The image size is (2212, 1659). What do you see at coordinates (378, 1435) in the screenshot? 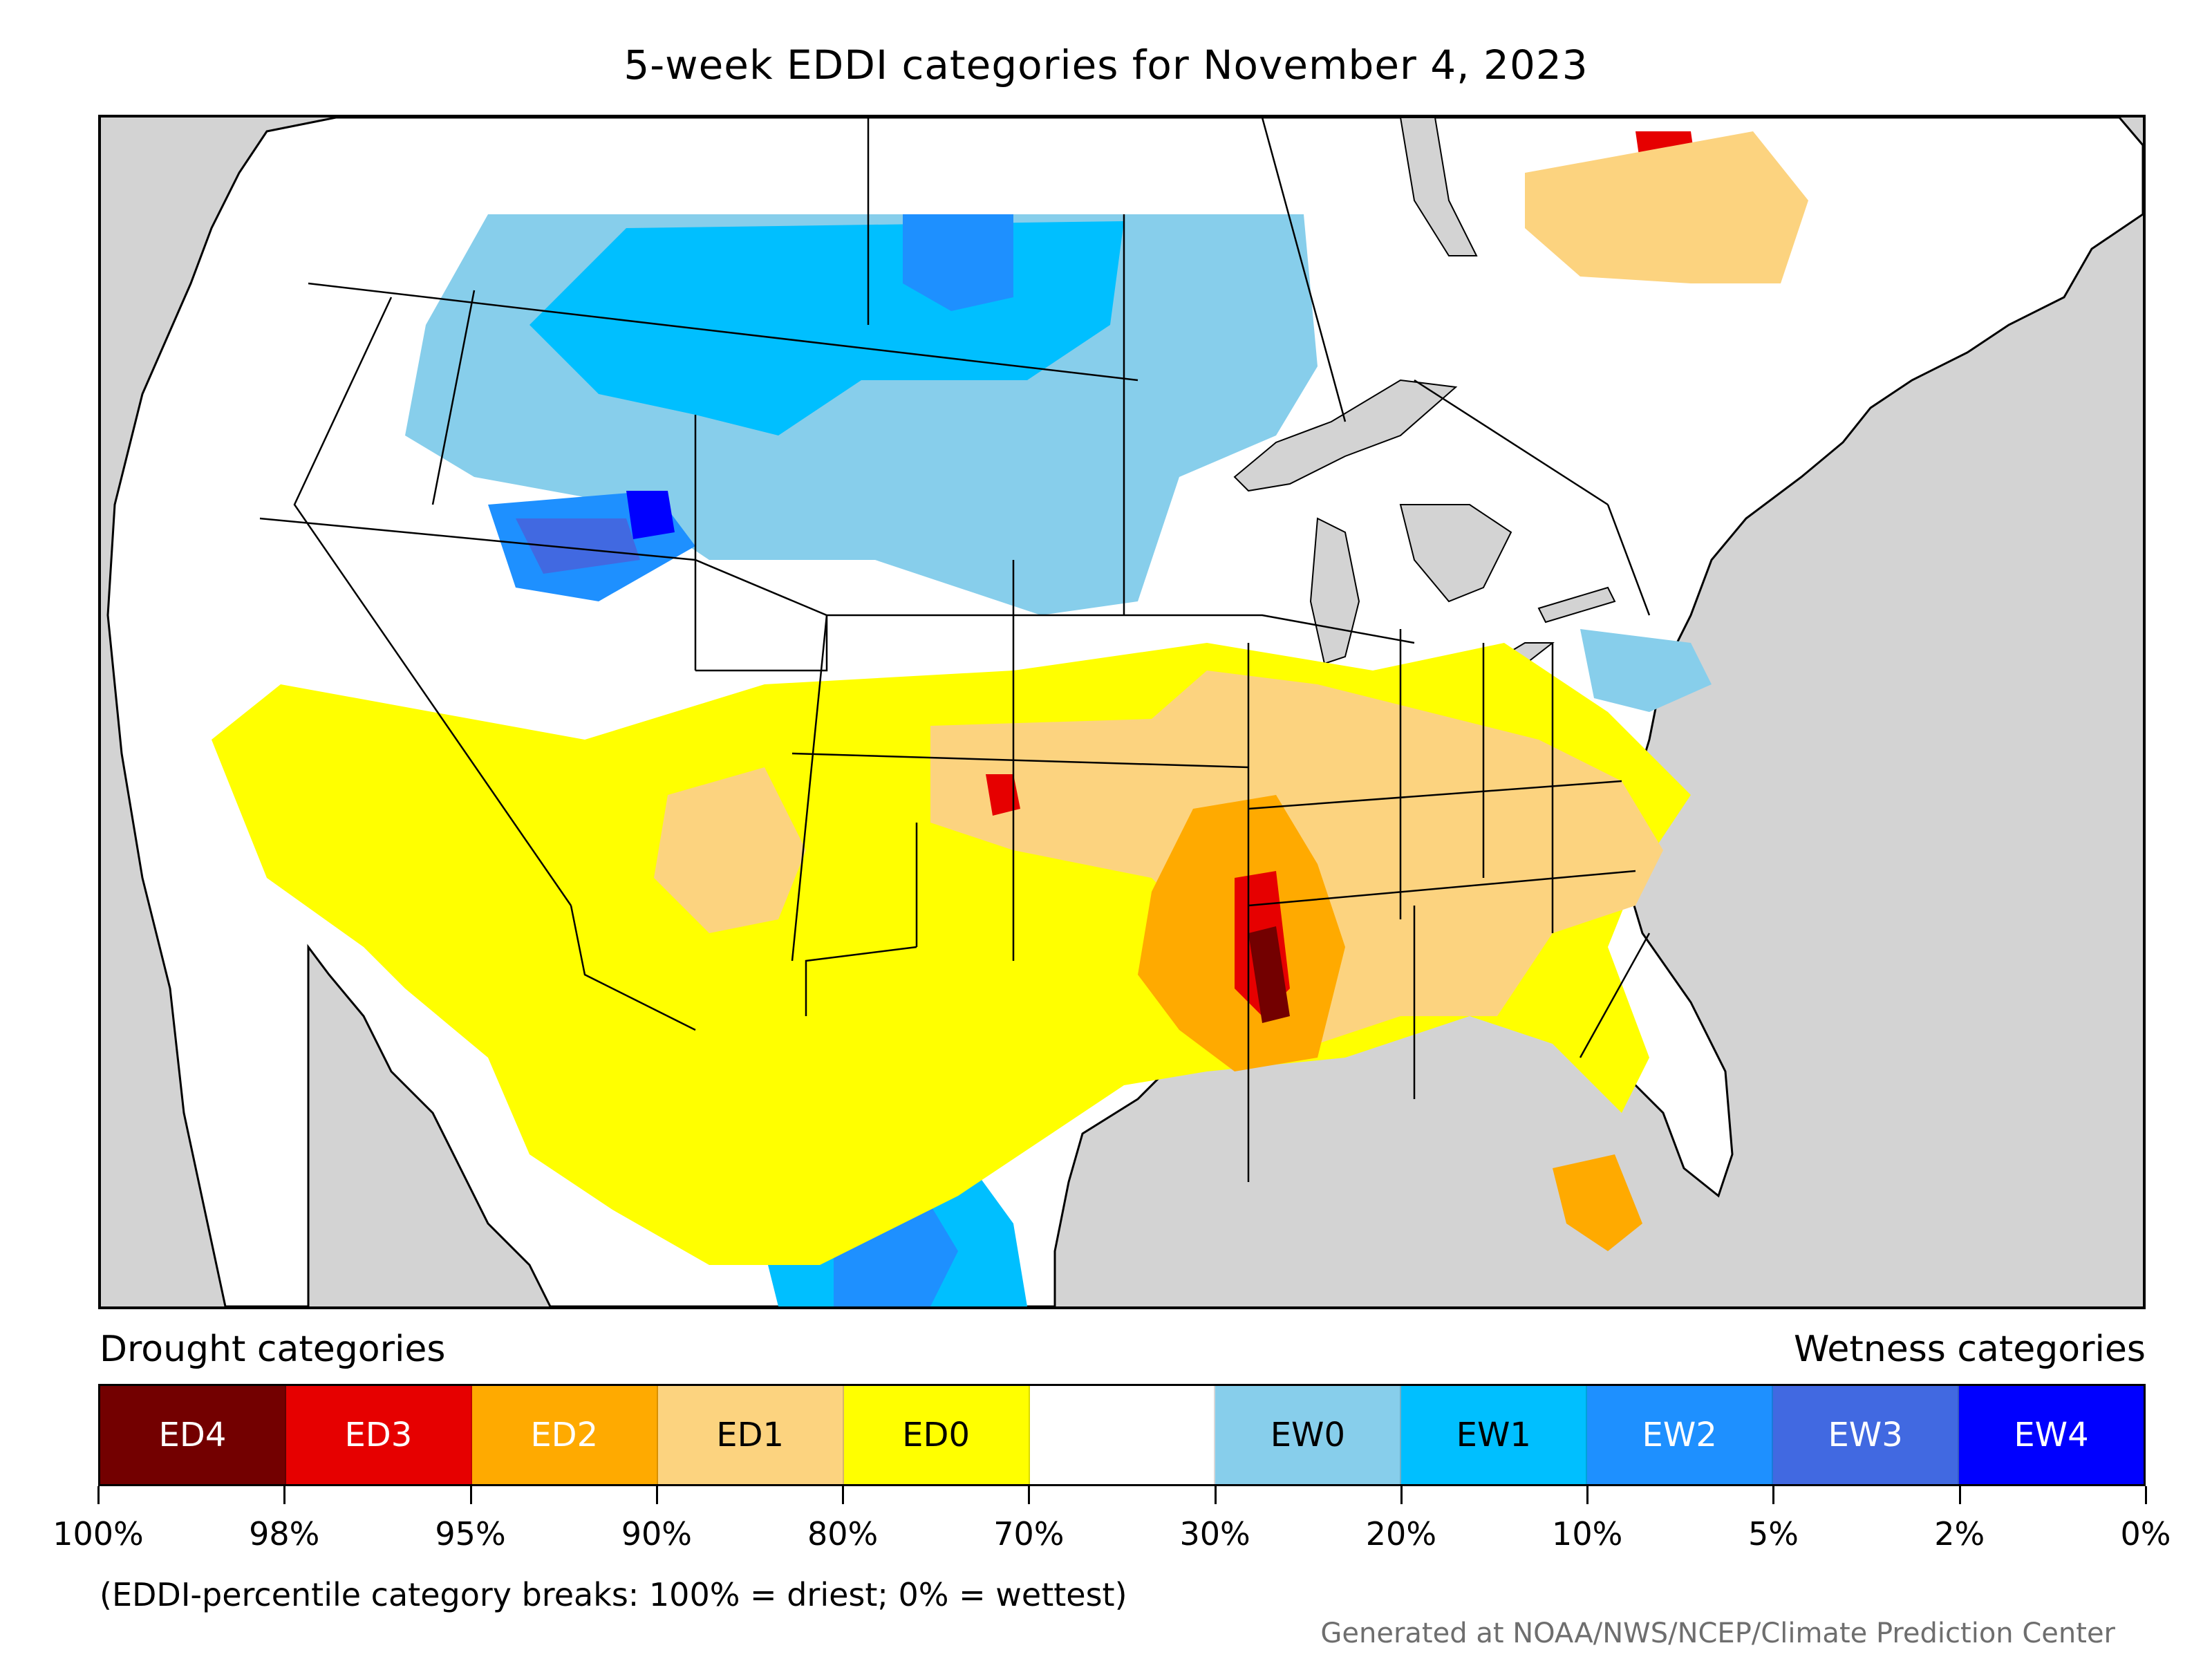
I see `legend-cell-ed3: ED3` at bounding box center [378, 1435].